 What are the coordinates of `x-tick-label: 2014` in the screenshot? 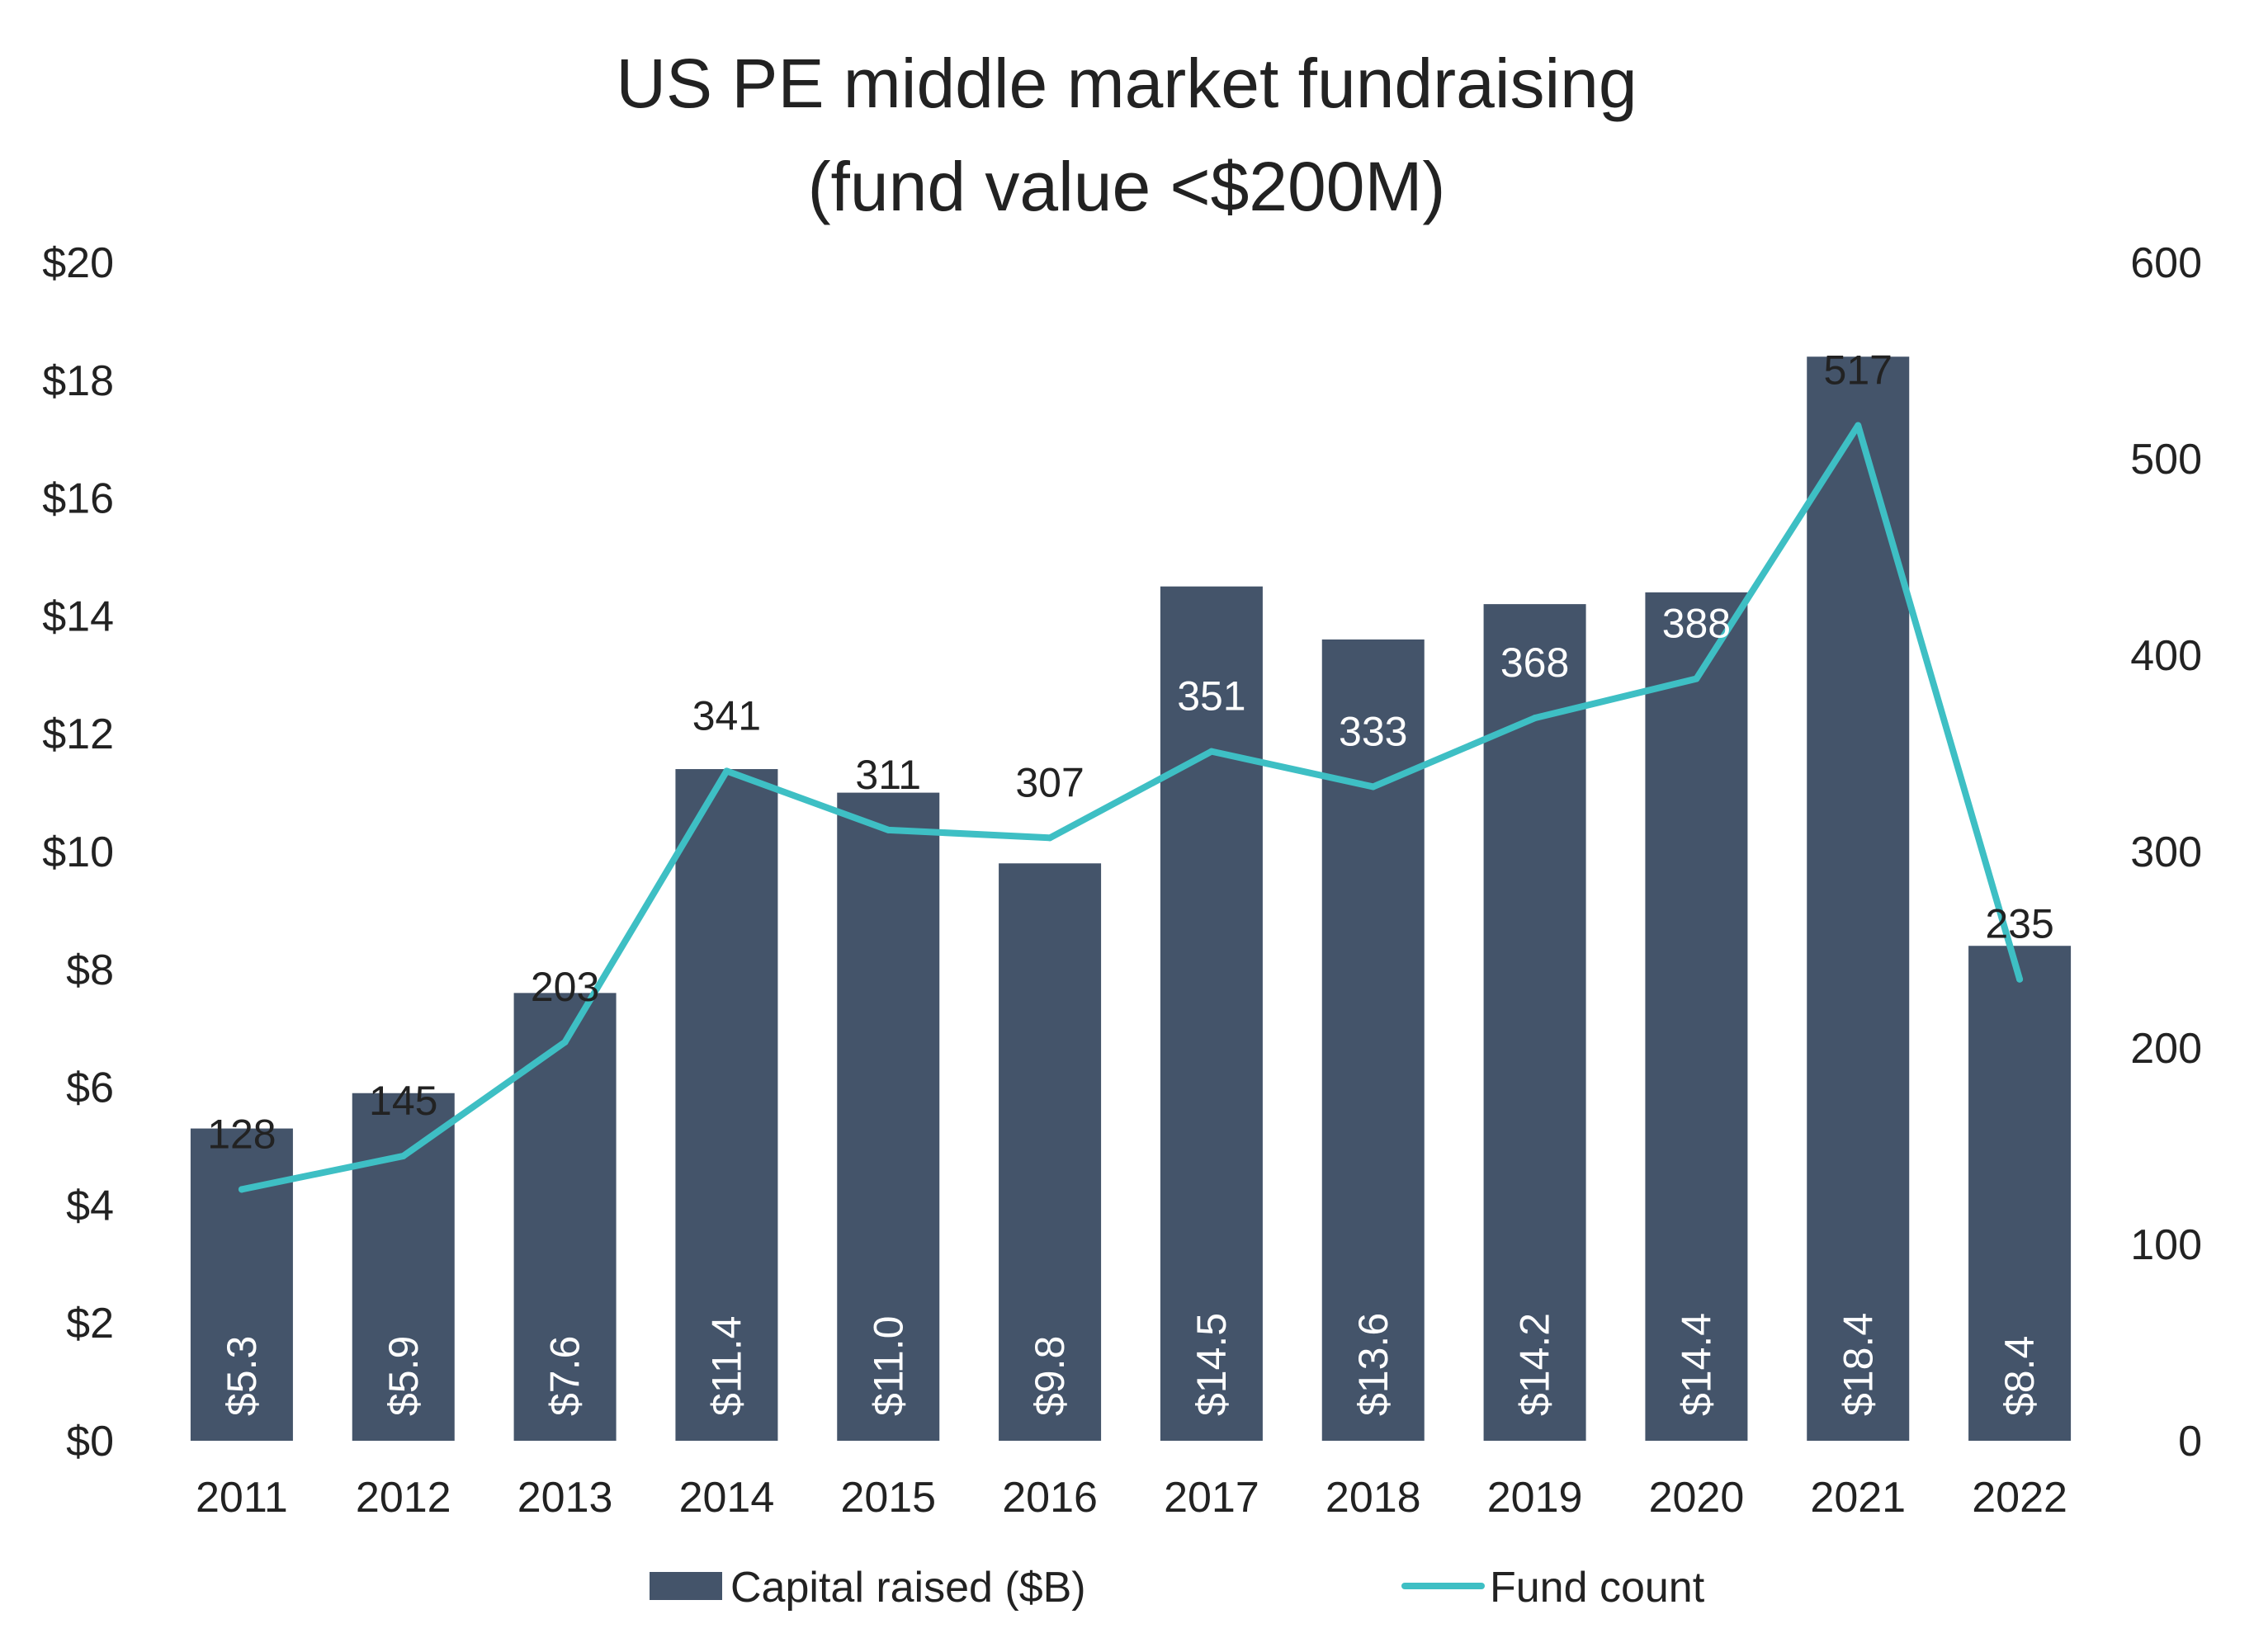 It's located at (727, 1498).